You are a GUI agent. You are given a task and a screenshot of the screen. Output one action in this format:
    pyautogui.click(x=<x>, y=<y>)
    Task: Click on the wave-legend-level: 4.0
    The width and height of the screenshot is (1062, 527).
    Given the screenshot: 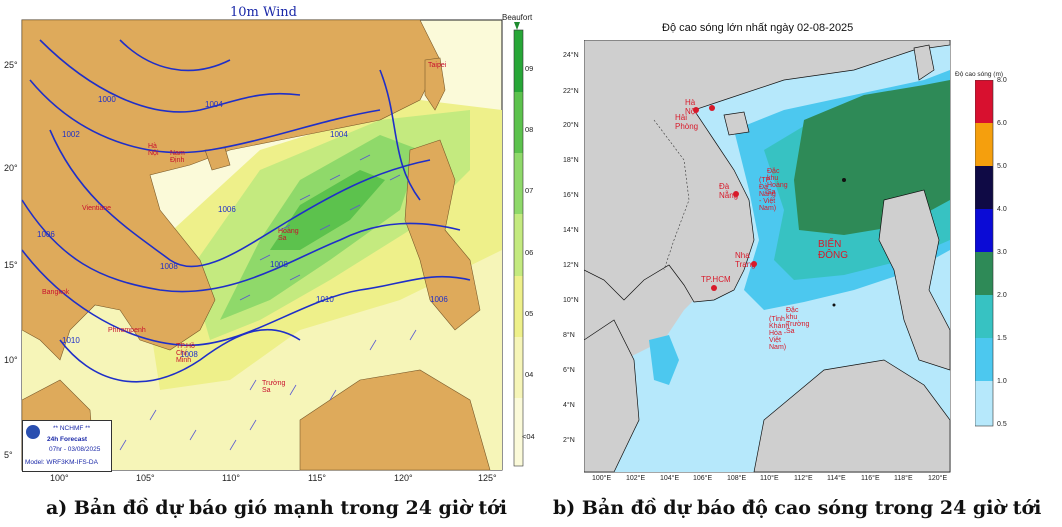 What is the action you would take?
    pyautogui.click(x=1002, y=209)
    